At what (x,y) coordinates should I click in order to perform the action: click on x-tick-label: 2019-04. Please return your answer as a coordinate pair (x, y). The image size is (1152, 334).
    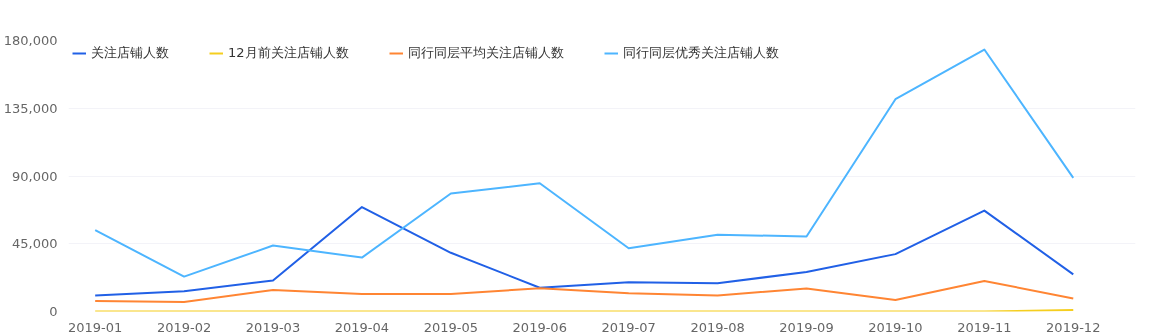
    Looking at the image, I should click on (362, 326).